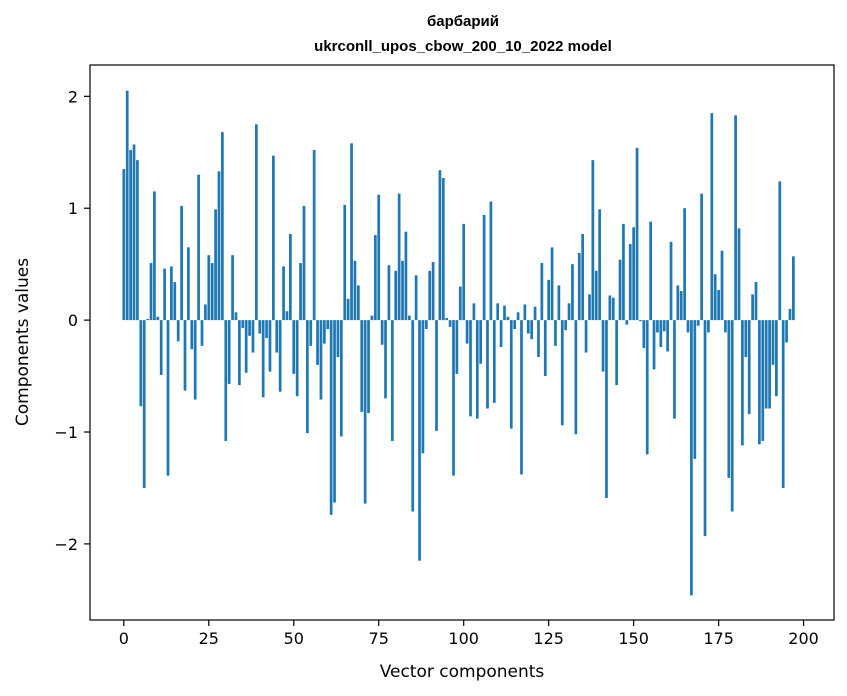  Describe the element at coordinates (469, 634) in the screenshot. I see `x-axis-ticks: 0 25 50 75 100 125 150 175 200` at that location.